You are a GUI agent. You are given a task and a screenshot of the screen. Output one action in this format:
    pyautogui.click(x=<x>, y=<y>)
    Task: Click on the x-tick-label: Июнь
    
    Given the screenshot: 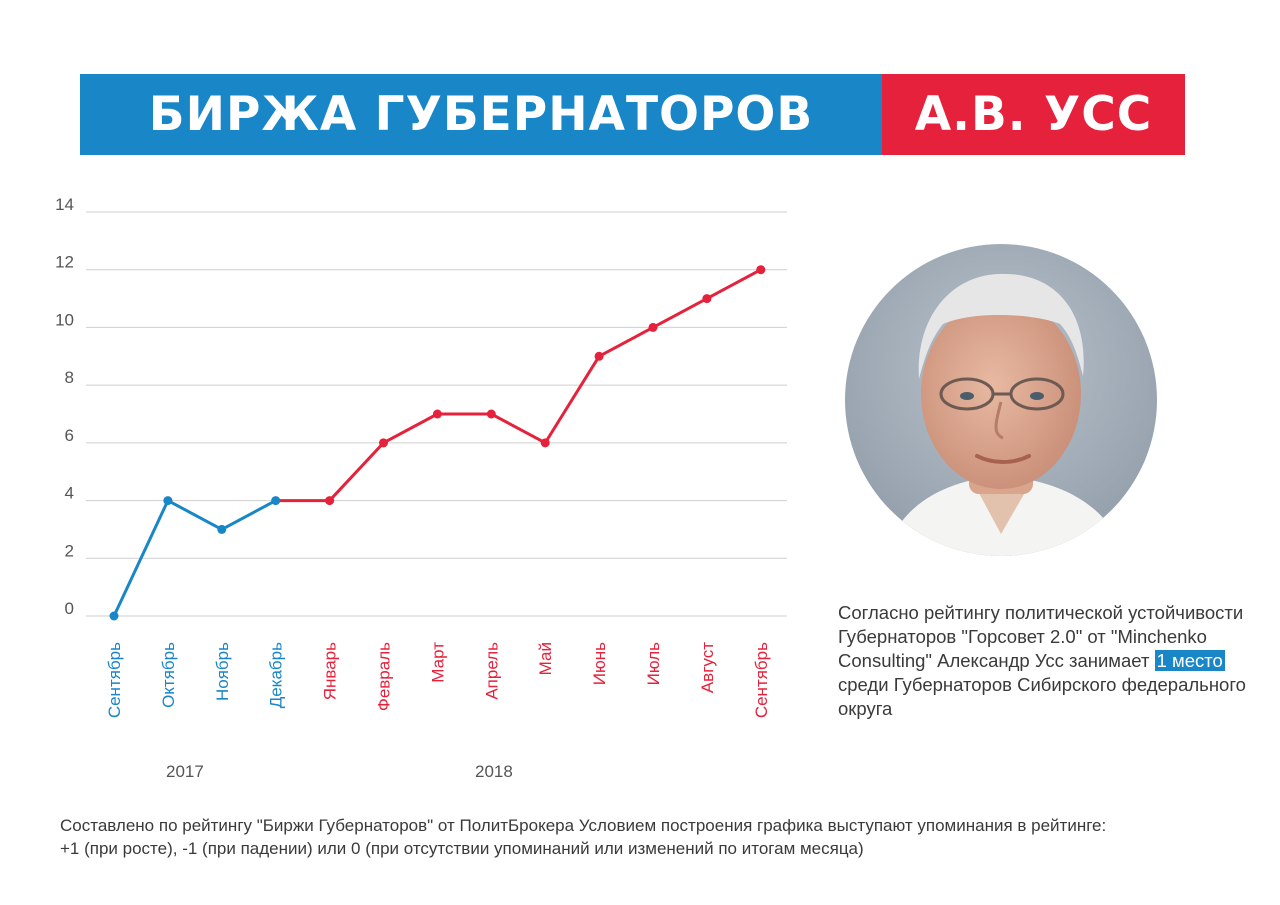 What is the action you would take?
    pyautogui.click(x=599, y=663)
    